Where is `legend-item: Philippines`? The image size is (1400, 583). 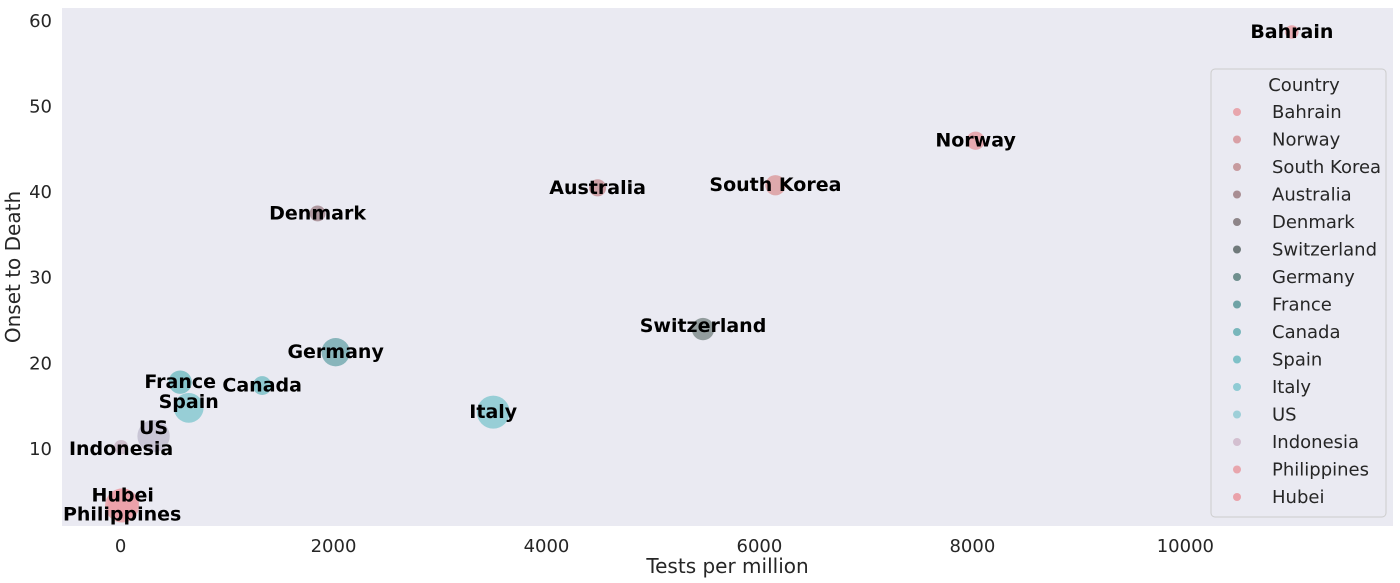
legend-item: Philippines is located at coordinates (1301, 470).